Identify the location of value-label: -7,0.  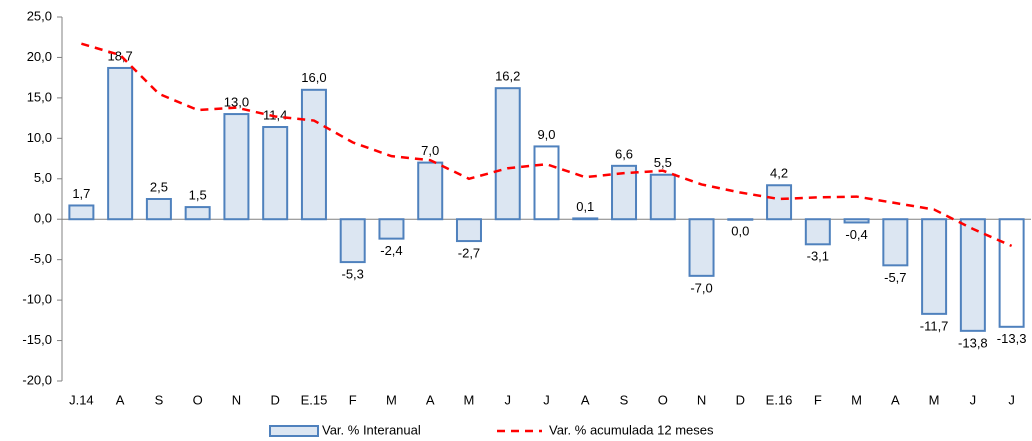
(701, 287).